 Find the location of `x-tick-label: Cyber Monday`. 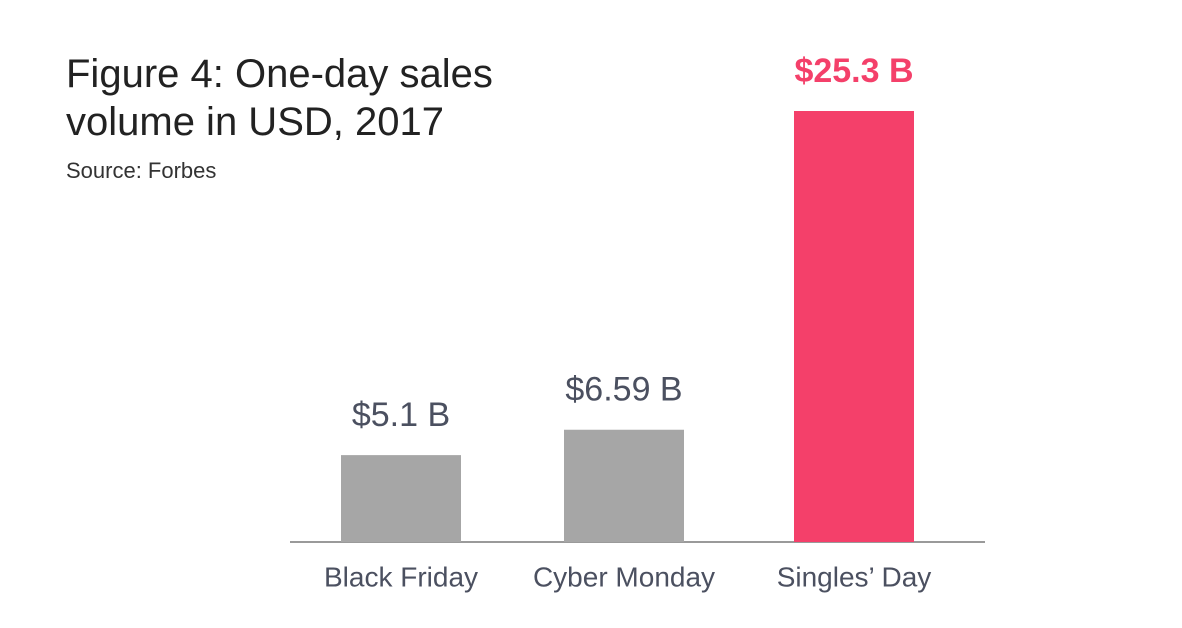

x-tick-label: Cyber Monday is located at coordinates (624, 576).